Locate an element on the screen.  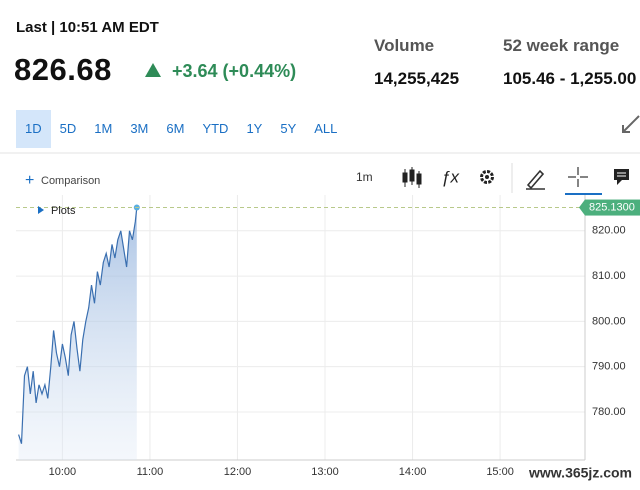
expand-icon is located at coordinates (631, 124).